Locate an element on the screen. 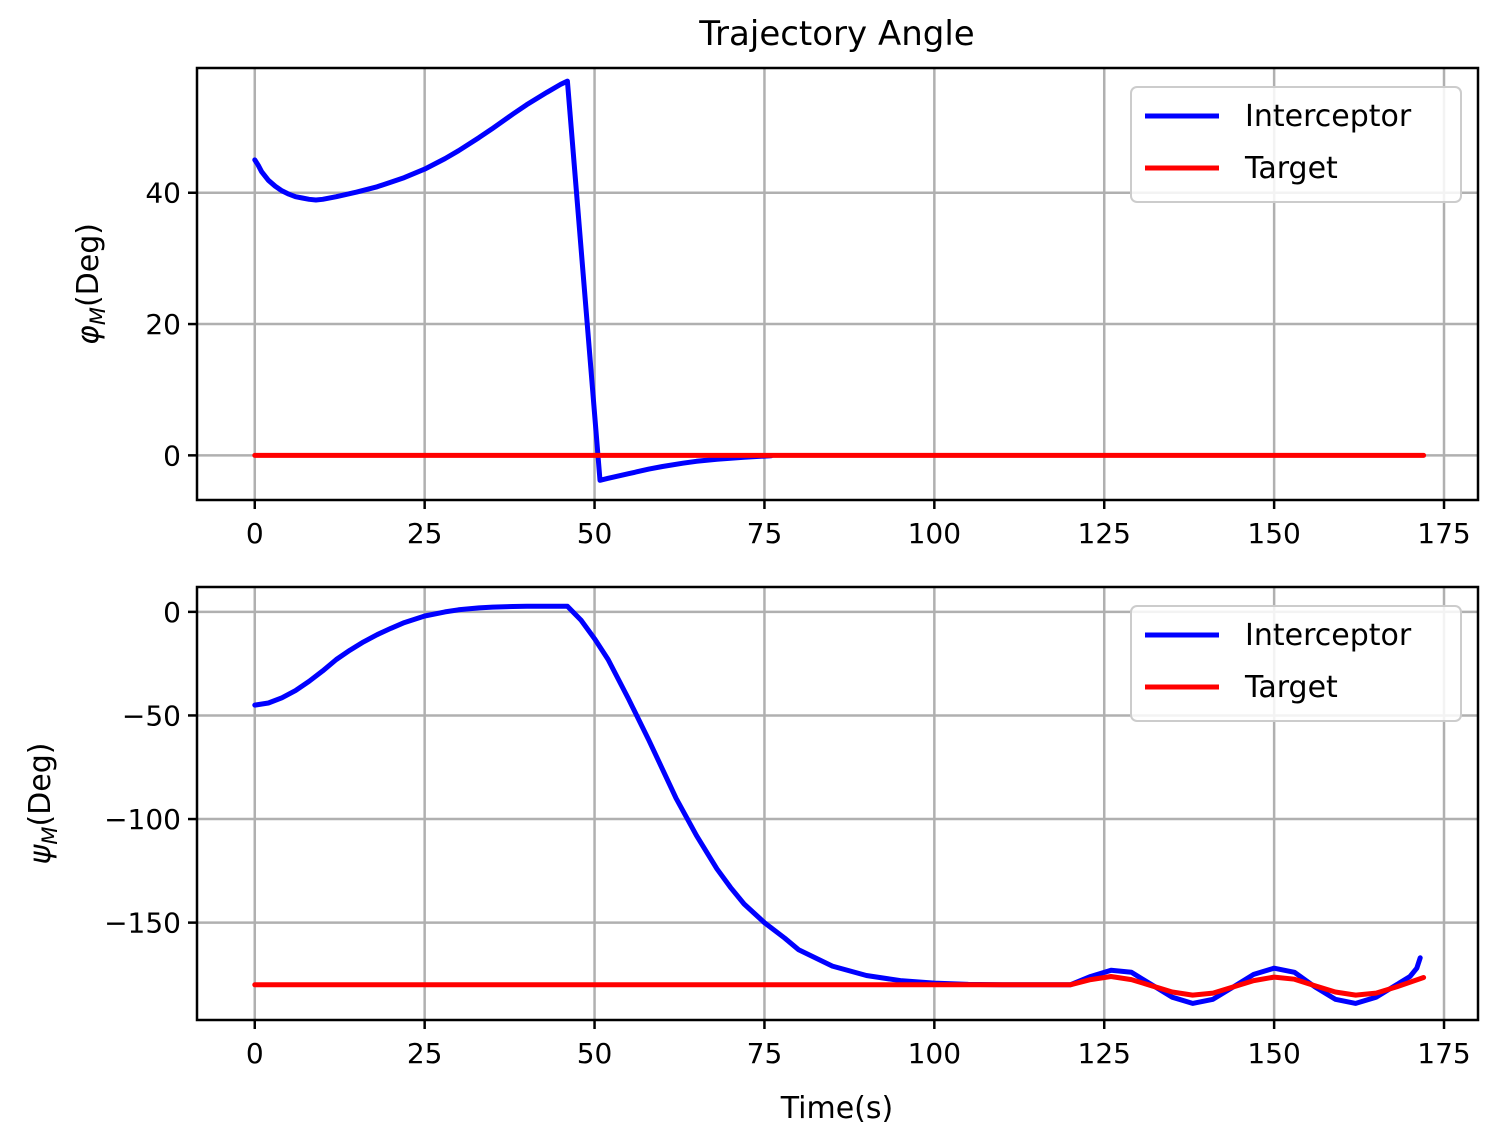 This screenshot has height=1148, width=1492. psi-x-tick-label: 125 is located at coordinates (1104, 1053).